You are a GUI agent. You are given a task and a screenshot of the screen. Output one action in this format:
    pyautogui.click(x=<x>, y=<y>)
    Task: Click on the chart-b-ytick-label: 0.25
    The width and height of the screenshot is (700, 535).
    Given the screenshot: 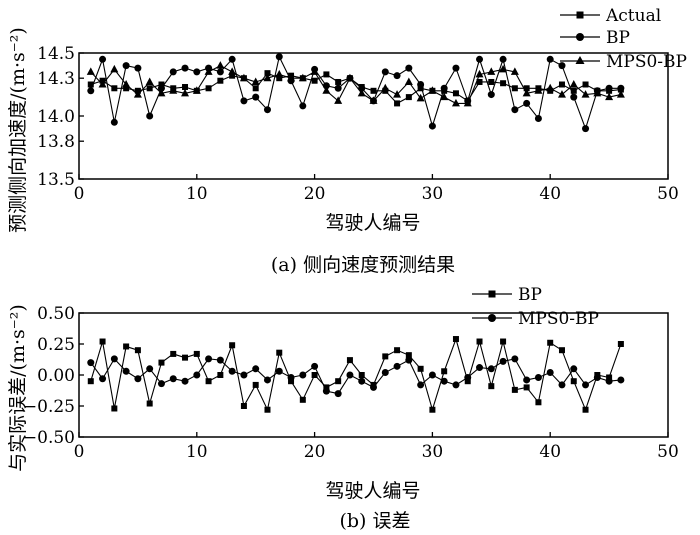 What is the action you would take?
    pyautogui.click(x=56, y=345)
    